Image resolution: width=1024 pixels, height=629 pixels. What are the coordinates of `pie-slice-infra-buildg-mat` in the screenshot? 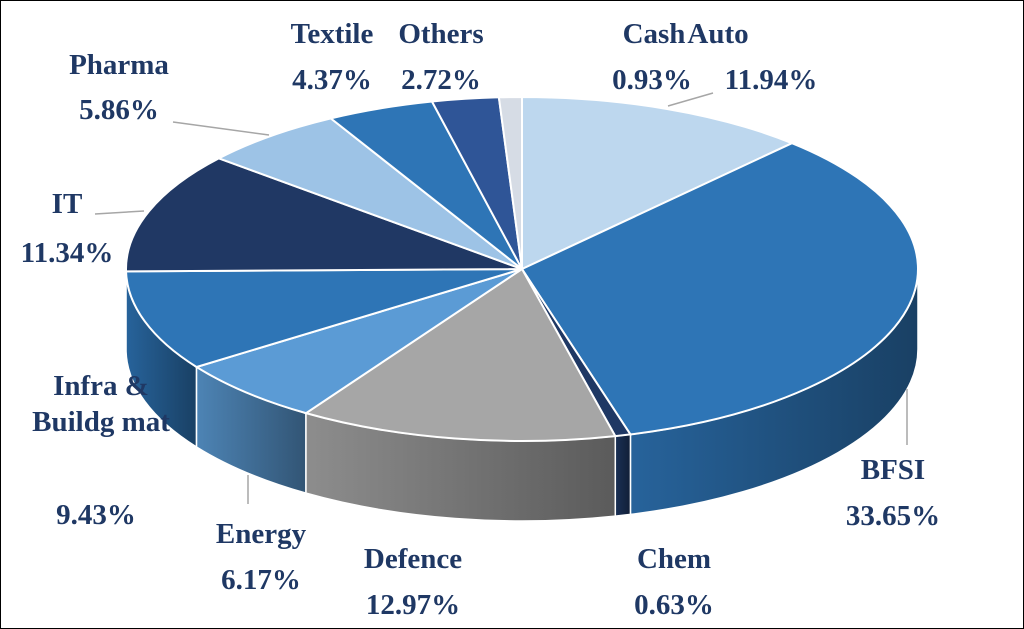 It's located at (324, 318).